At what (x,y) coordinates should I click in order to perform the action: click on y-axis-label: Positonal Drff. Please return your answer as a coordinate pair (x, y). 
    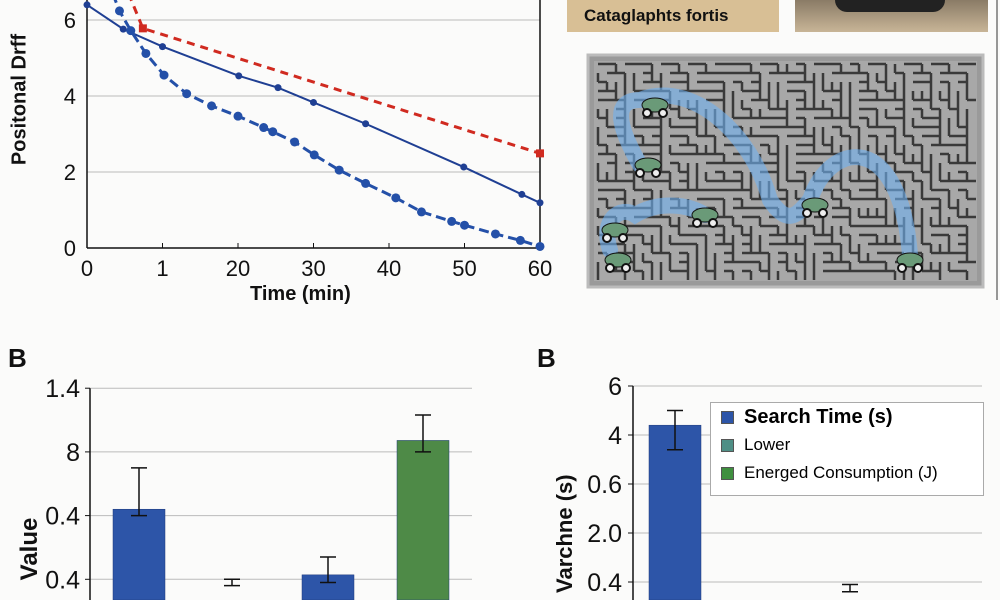
    Looking at the image, I should click on (19, 99).